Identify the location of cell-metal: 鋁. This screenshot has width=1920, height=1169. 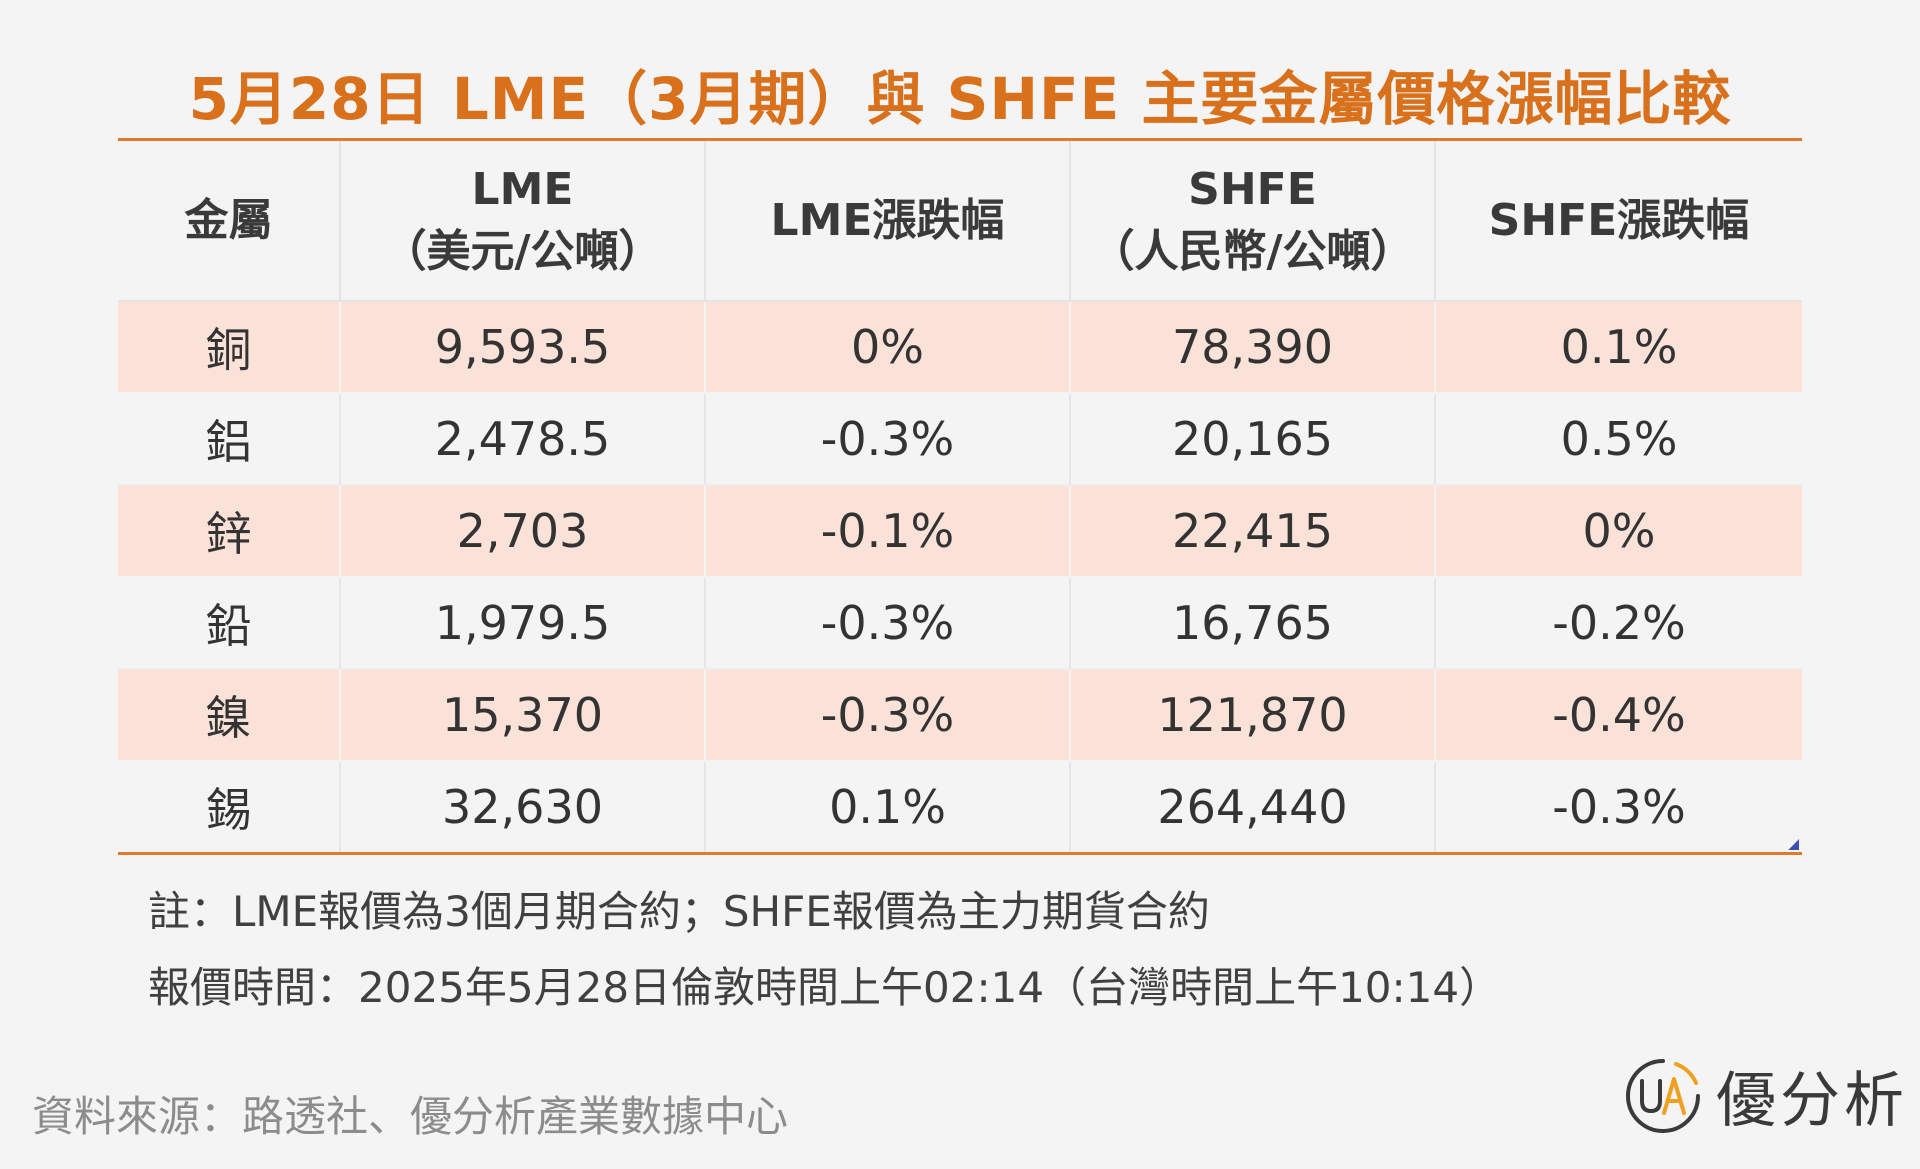
(229, 439).